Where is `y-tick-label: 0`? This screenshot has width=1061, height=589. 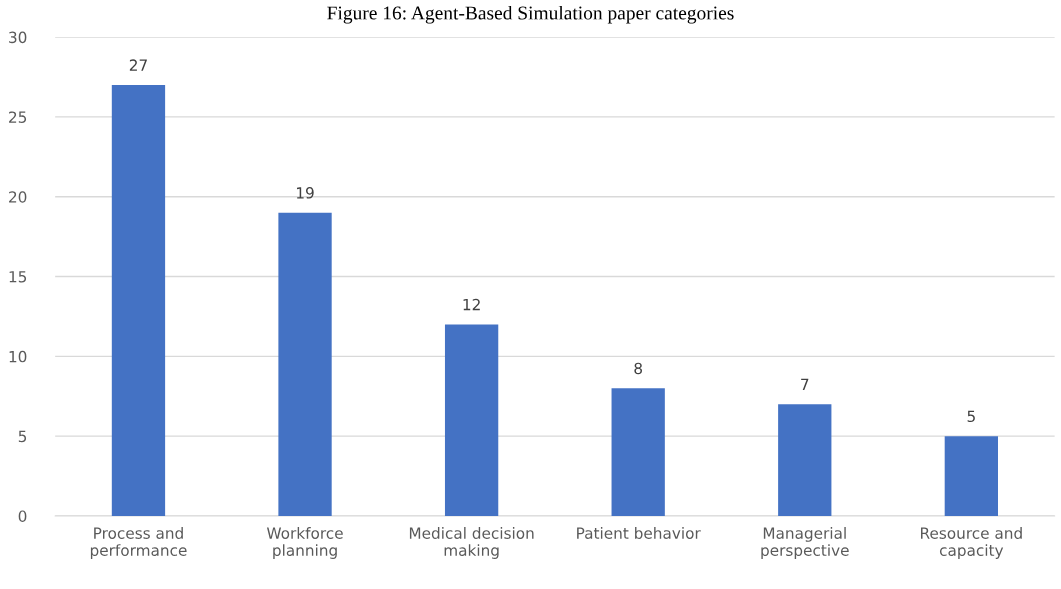
y-tick-label: 0 is located at coordinates (22, 516).